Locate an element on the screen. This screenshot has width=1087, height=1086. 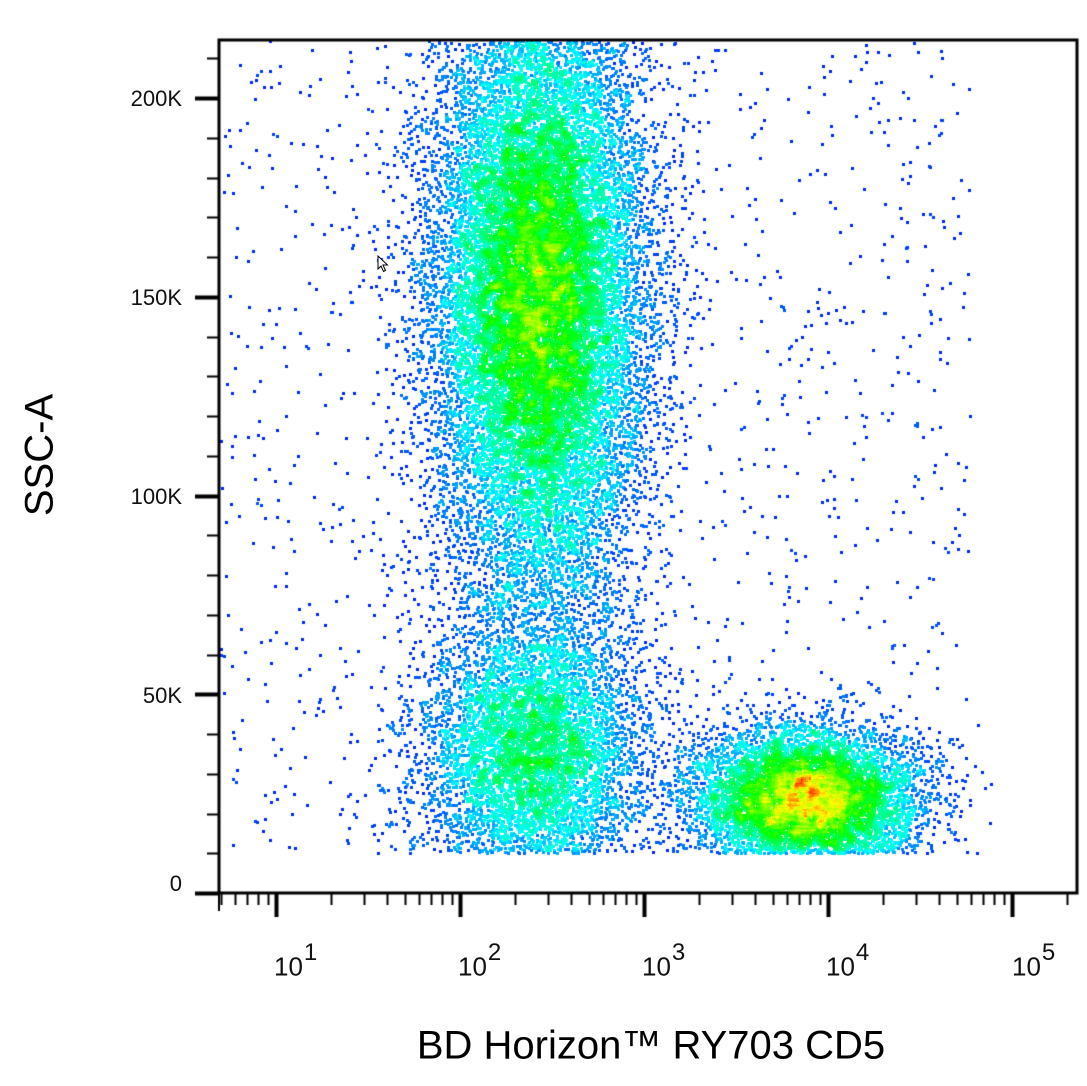
y-axis-title: SSC-A is located at coordinates (39, 455).